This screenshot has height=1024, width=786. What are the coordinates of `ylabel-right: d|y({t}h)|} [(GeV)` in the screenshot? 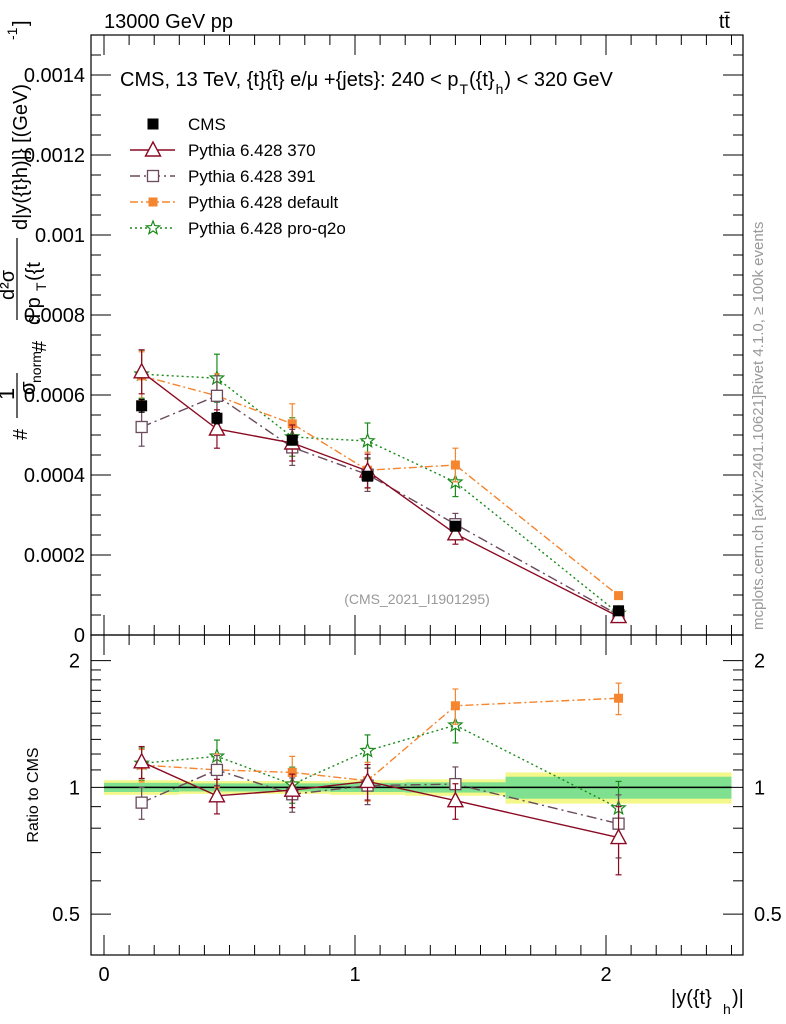 It's located at (21, 157).